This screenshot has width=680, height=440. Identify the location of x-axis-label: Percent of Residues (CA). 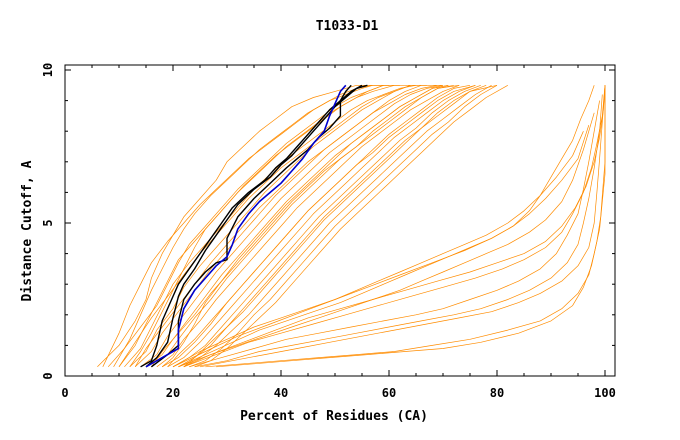
(334, 416).